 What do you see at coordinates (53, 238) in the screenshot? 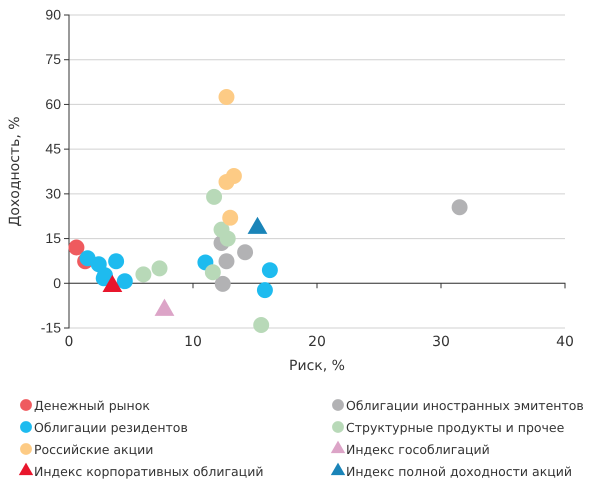
I see `y-tick-label: 15` at bounding box center [53, 238].